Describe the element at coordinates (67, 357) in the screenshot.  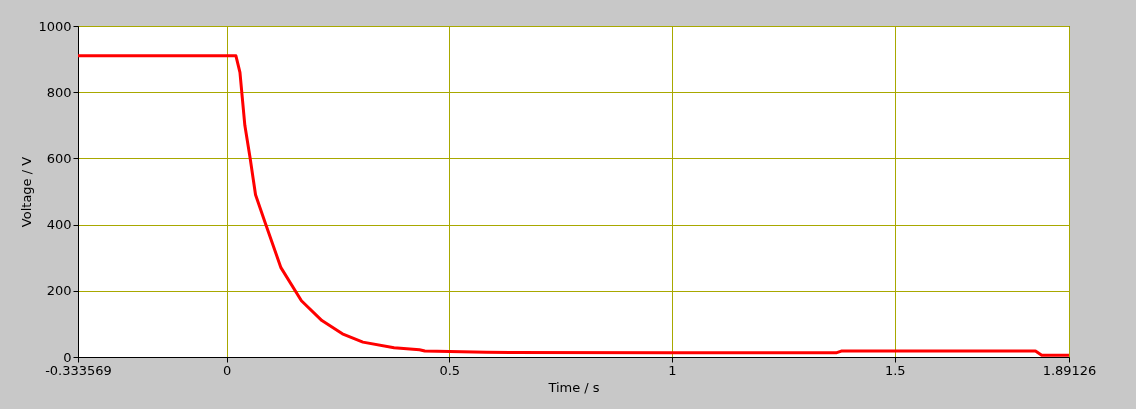
I see `y-tick-label: 0` at that location.